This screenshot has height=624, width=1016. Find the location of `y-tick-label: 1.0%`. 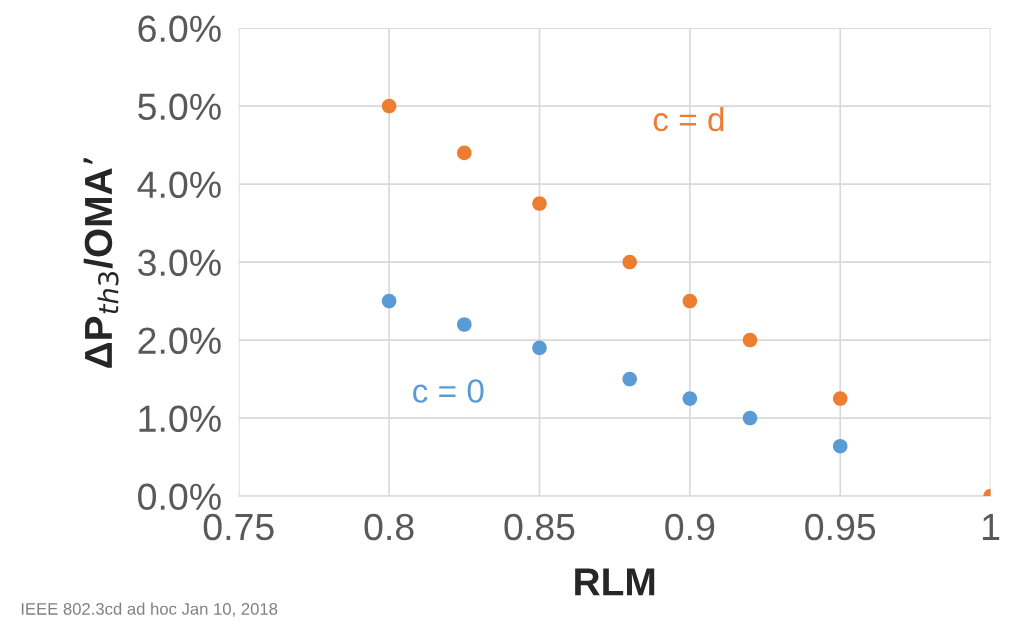

y-tick-label: 1.0% is located at coordinates (180, 419).